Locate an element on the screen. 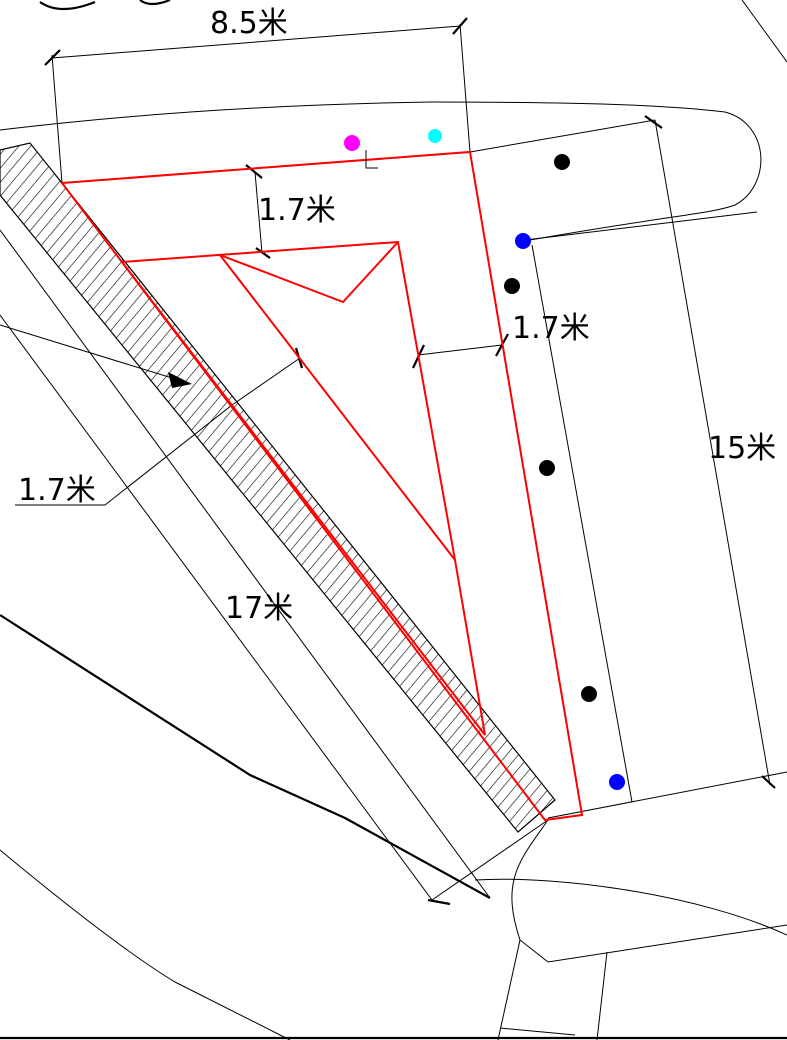  dim-85-tick-right is located at coordinates (460, 26).